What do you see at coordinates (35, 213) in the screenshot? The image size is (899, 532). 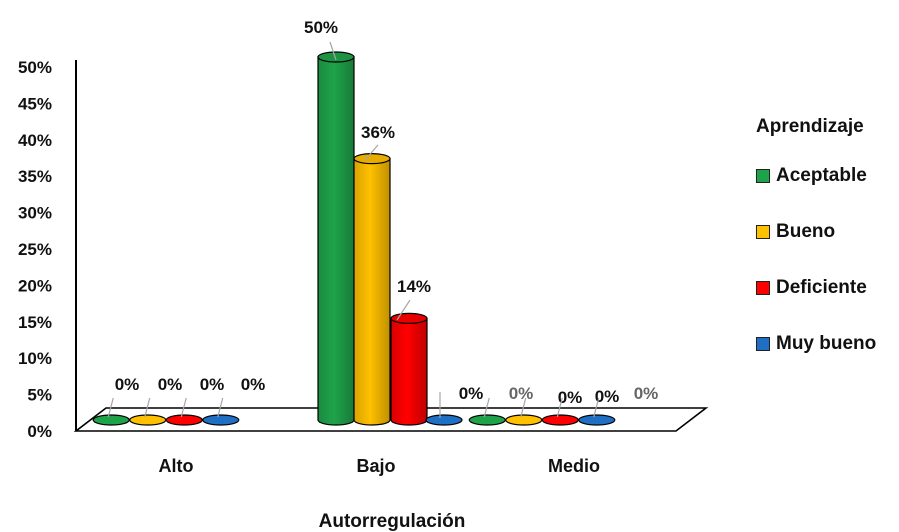 I see `y-tick-label: 30%` at bounding box center [35, 213].